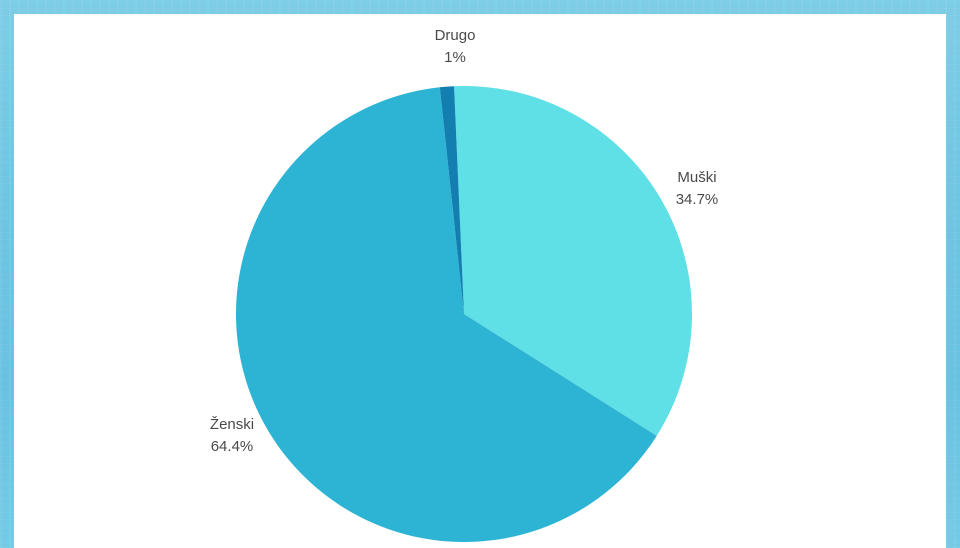 The image size is (960, 548). I want to click on slice-label-muski: Muški, so click(696, 177).